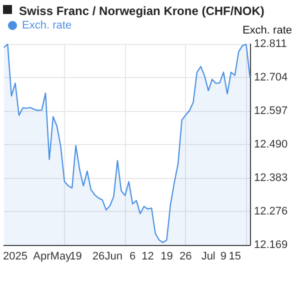 The height and width of the screenshot is (288, 295). I want to click on x-tick-label: 15, so click(234, 256).